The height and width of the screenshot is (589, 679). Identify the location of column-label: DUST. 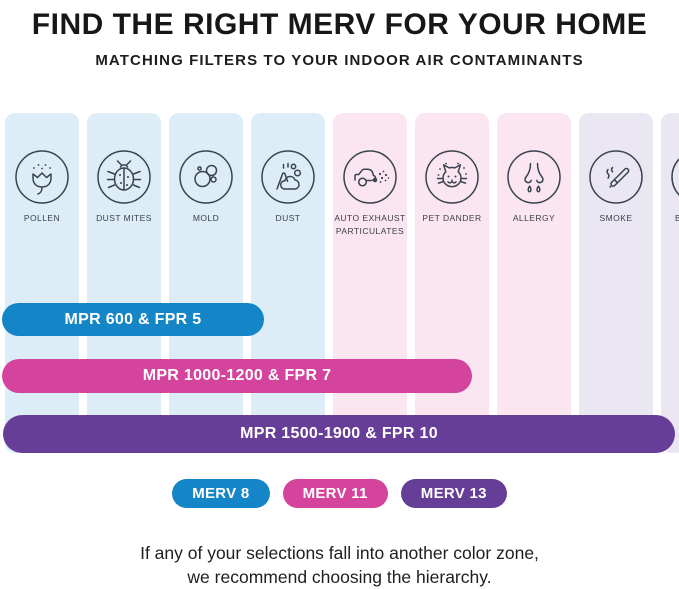
(288, 218).